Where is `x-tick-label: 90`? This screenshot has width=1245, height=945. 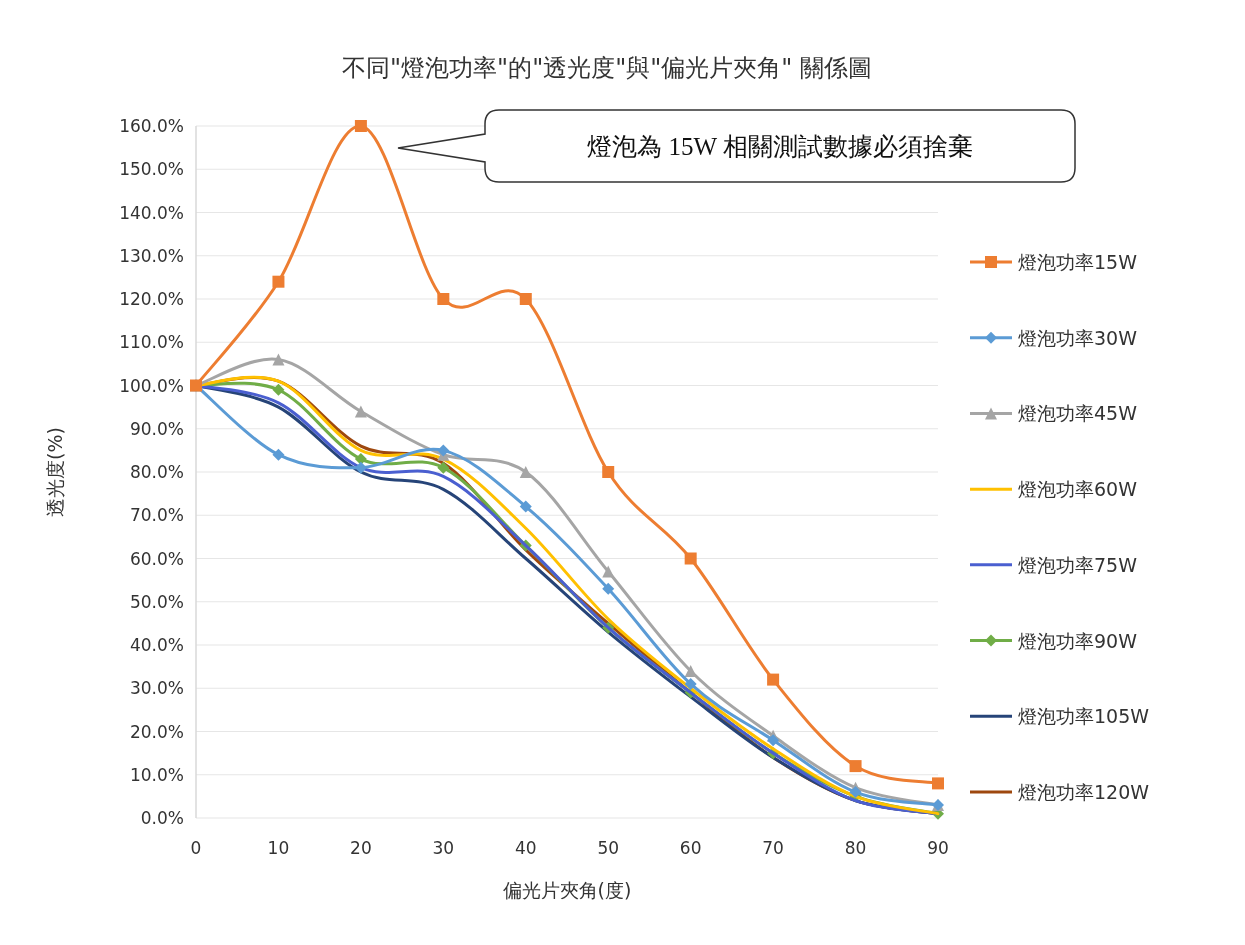 x-tick-label: 90 is located at coordinates (938, 848).